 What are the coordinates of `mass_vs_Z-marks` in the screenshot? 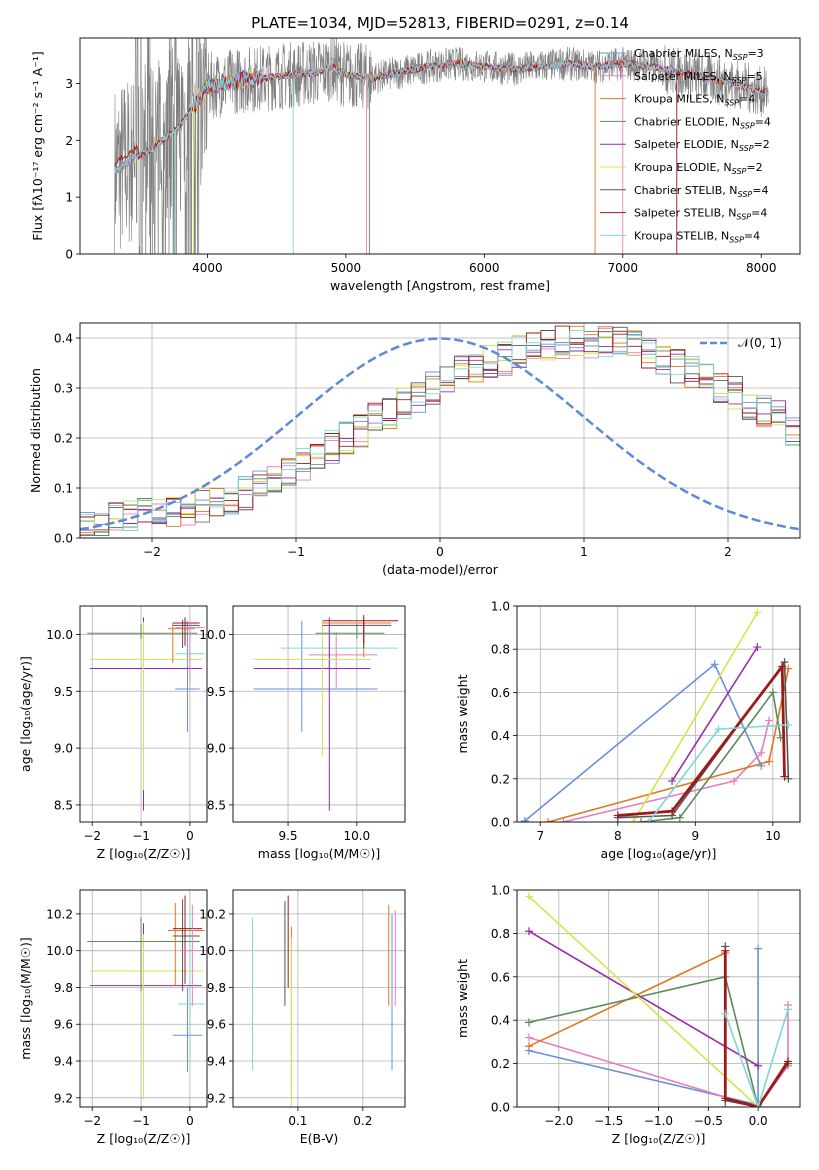 It's located at (146, 997).